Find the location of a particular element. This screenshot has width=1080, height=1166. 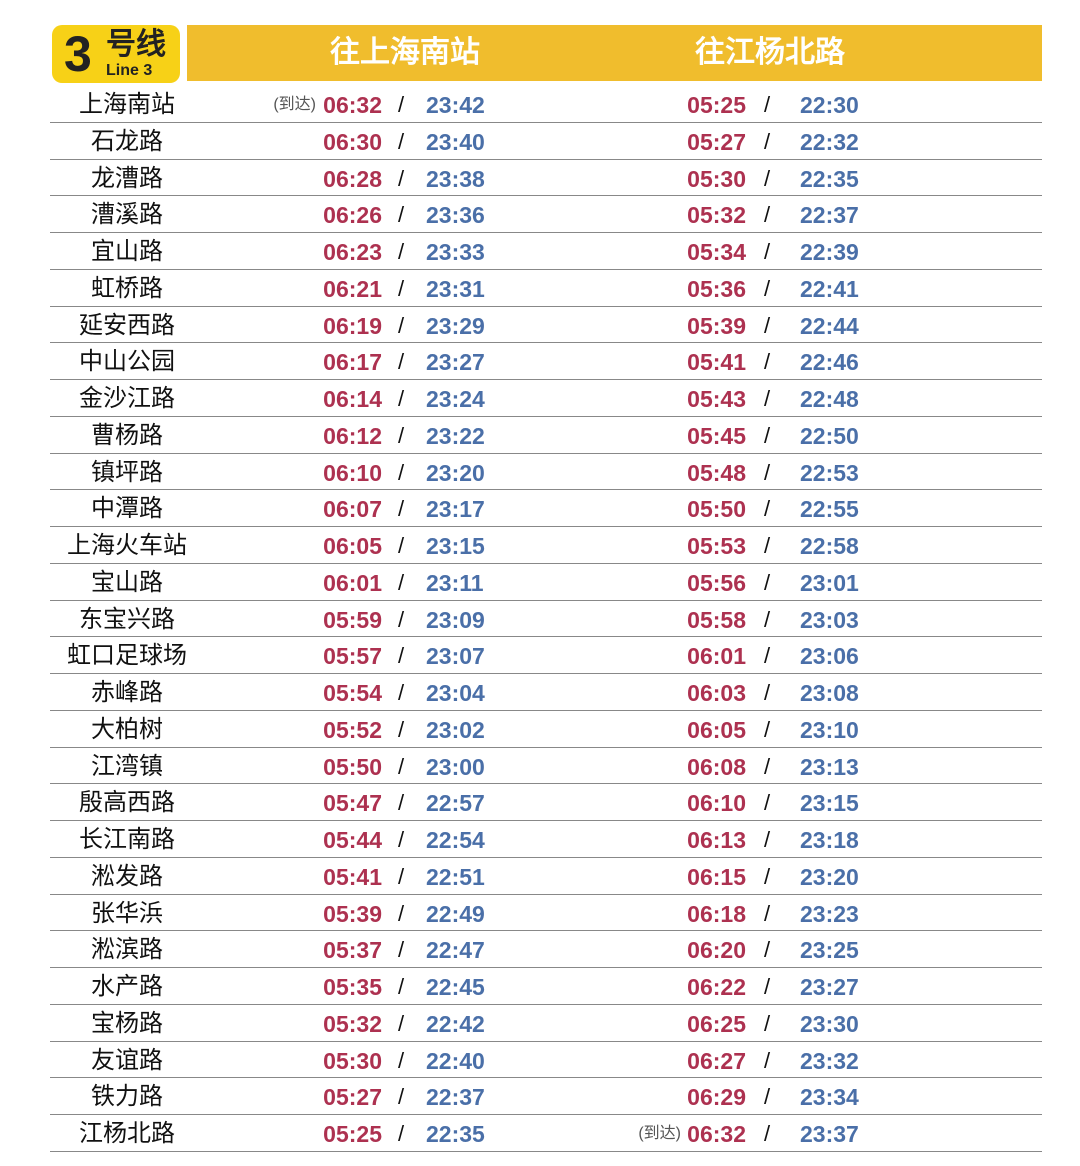

first-train-dir2: 06:01 is located at coordinates (716, 656).